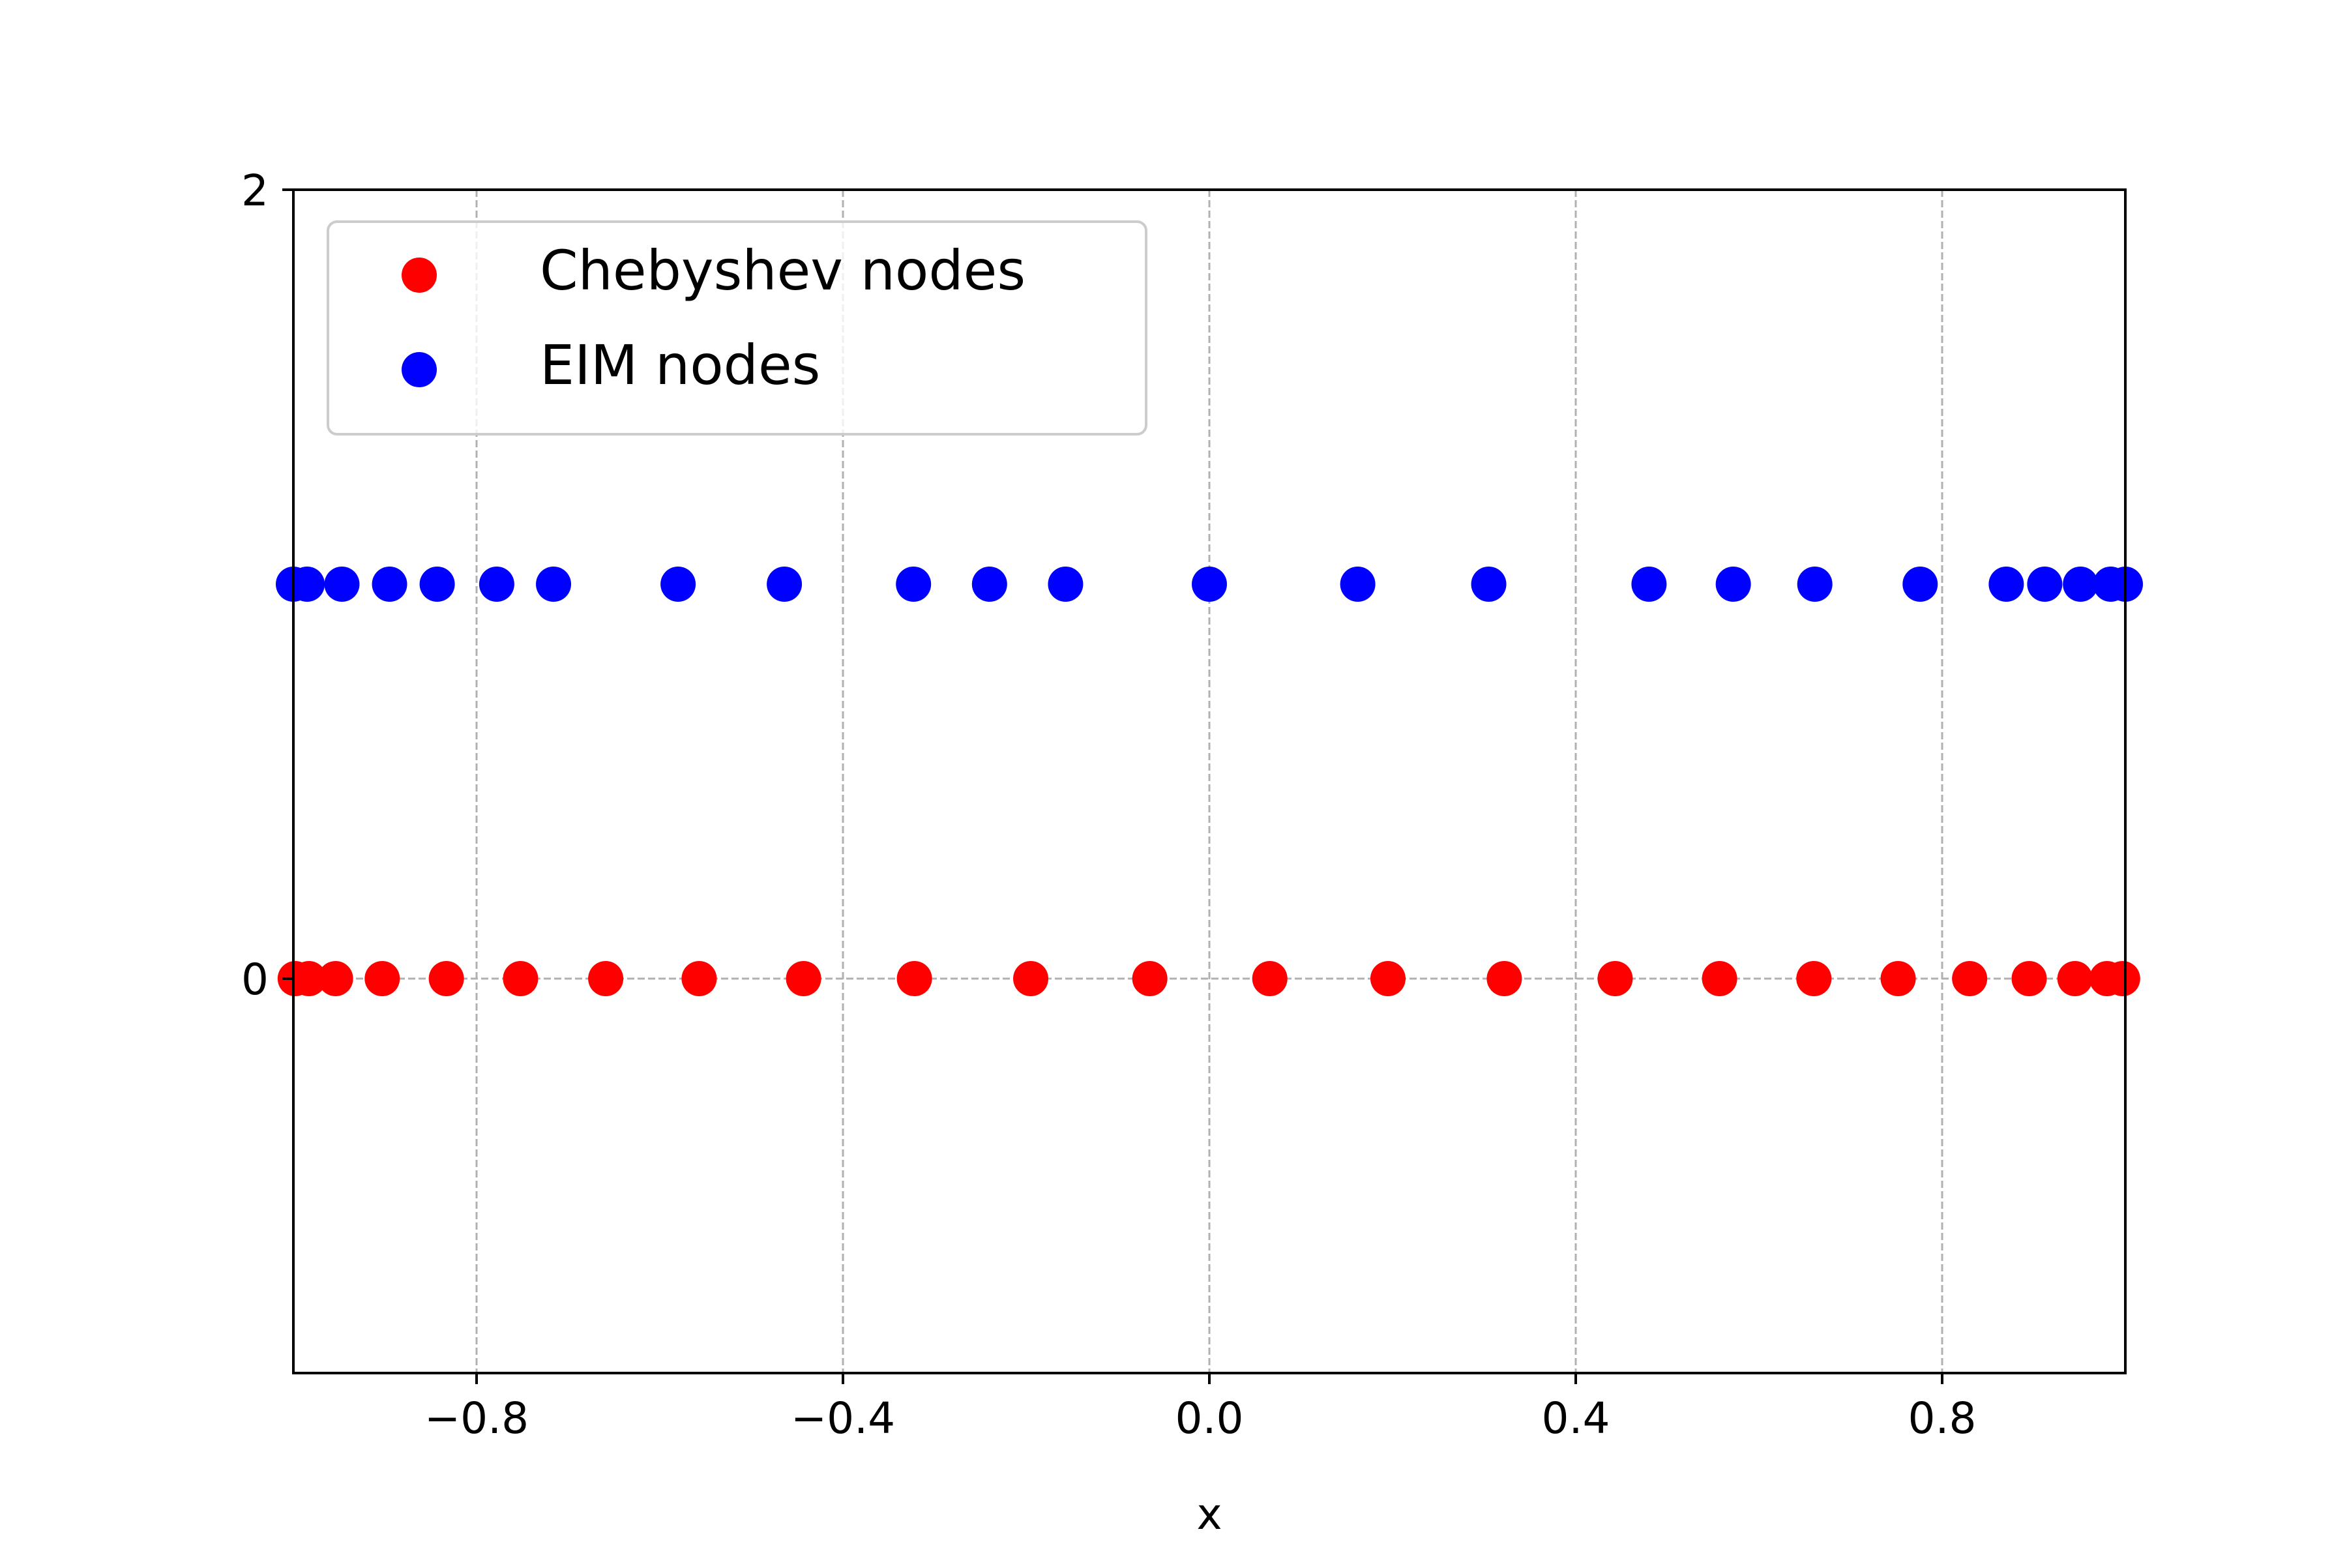 The width and height of the screenshot is (2347, 1568). I want to click on legend: Chebyshev nodes EIM nodes, so click(737, 328).